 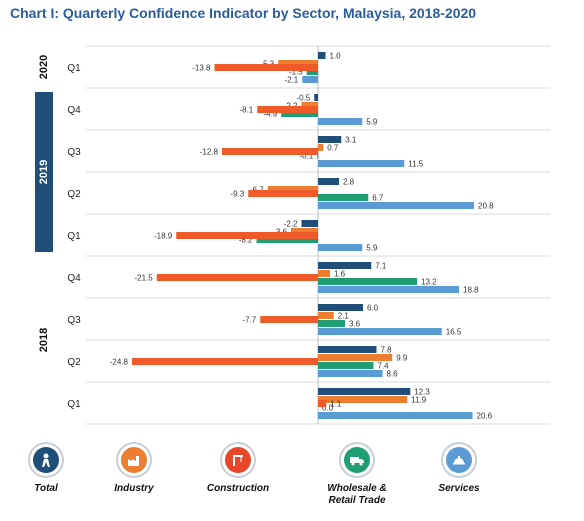 What do you see at coordinates (340, 274) in the screenshot?
I see `data-label: 1.6` at bounding box center [340, 274].